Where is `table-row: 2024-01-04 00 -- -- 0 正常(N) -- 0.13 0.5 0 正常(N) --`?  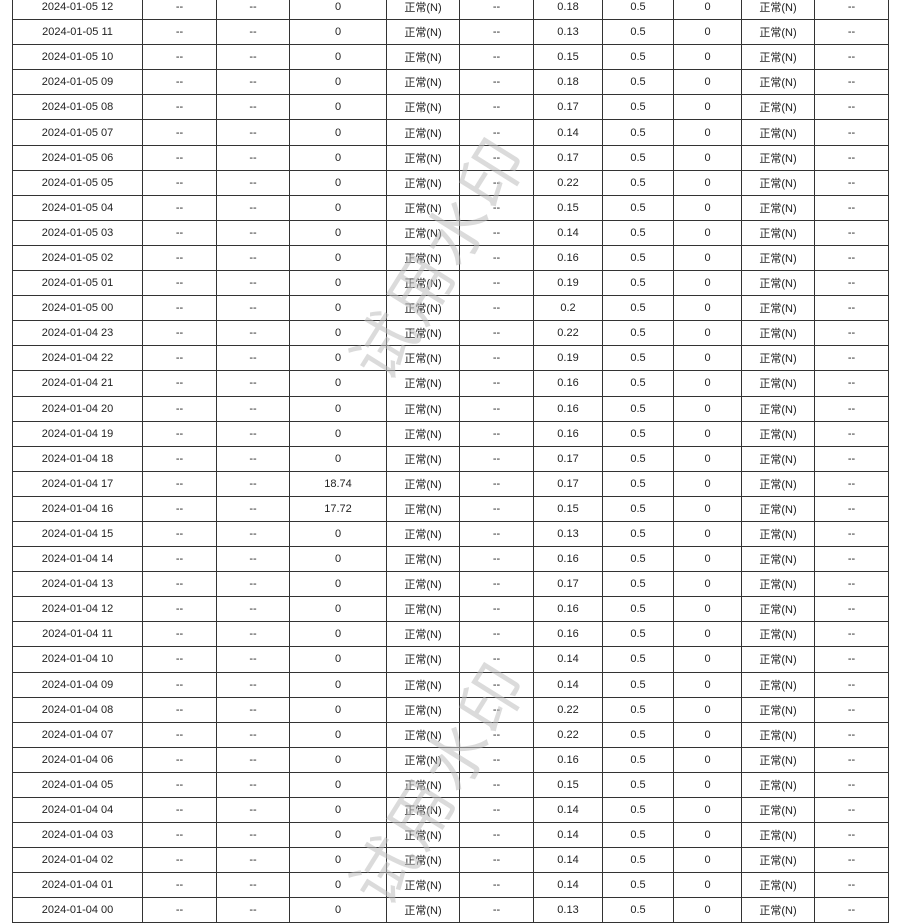 table-row: 2024-01-04 00 -- -- 0 正常(N) -- 0.13 0.5 0 正常(N) -- is located at coordinates (450, 910).